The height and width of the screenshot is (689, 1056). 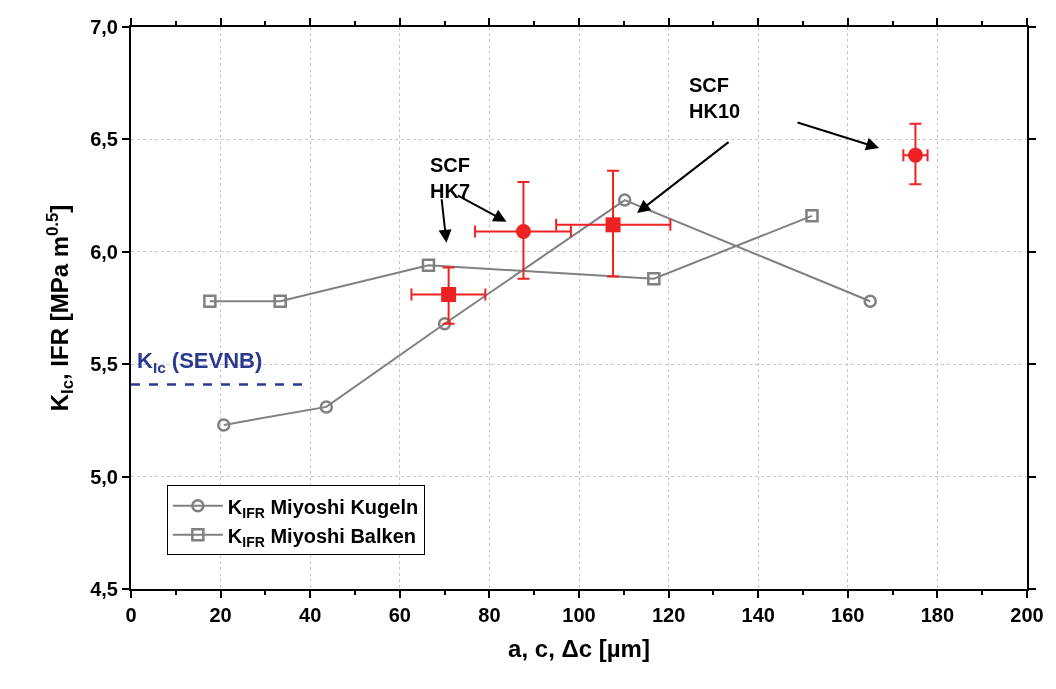 I want to click on annotation: SCF HK7, so click(x=450, y=178).